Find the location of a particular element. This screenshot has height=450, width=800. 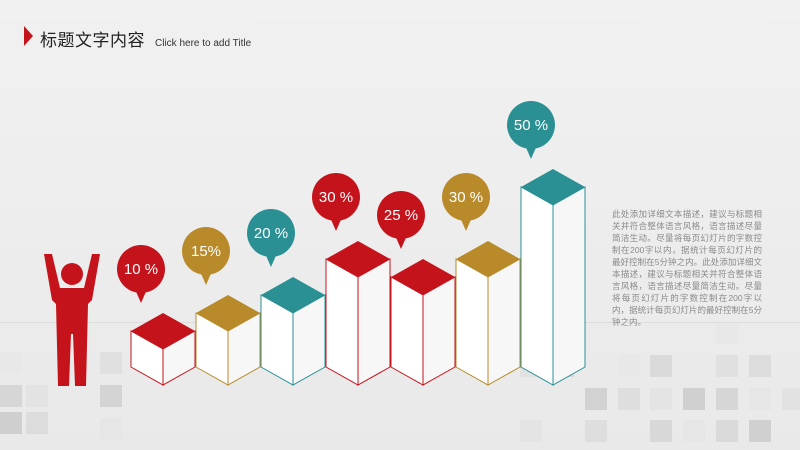

bar-2: 15% is located at coordinates (221, 306).